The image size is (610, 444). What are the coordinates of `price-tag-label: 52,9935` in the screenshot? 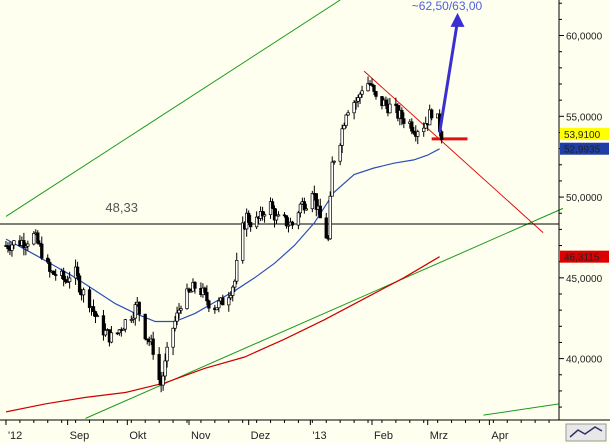 It's located at (582, 150).